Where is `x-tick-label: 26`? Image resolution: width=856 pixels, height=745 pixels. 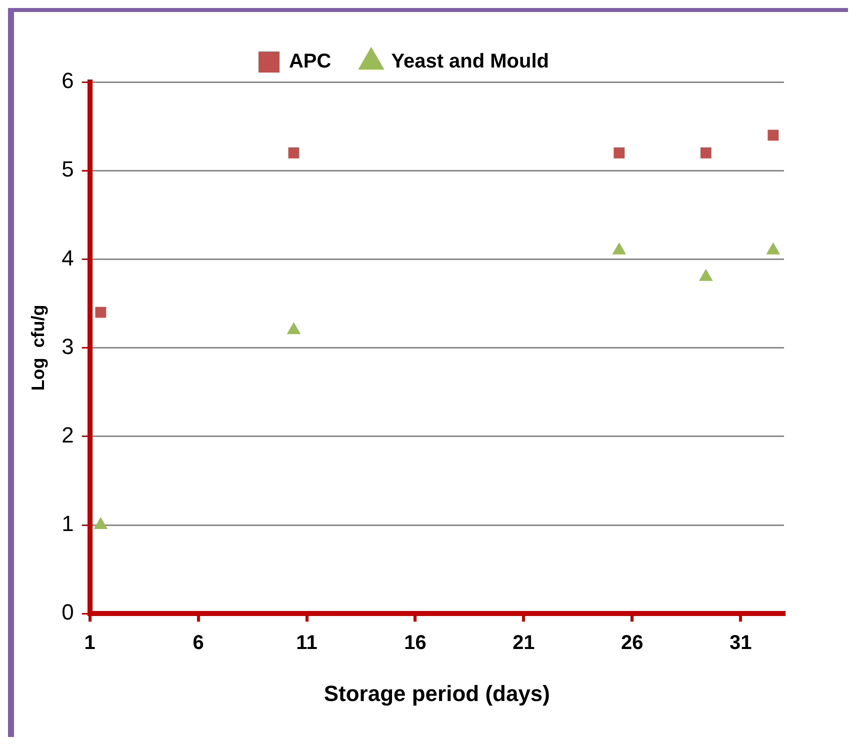
x-tick-label: 26 is located at coordinates (632, 643).